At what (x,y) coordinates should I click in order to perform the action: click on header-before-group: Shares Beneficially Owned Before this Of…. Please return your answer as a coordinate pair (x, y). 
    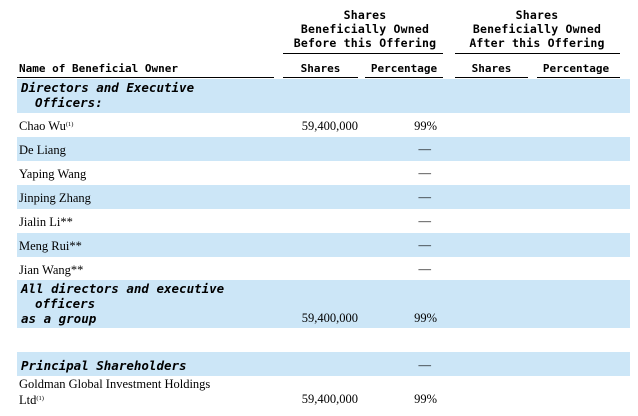
    Looking at the image, I should click on (365, 29).